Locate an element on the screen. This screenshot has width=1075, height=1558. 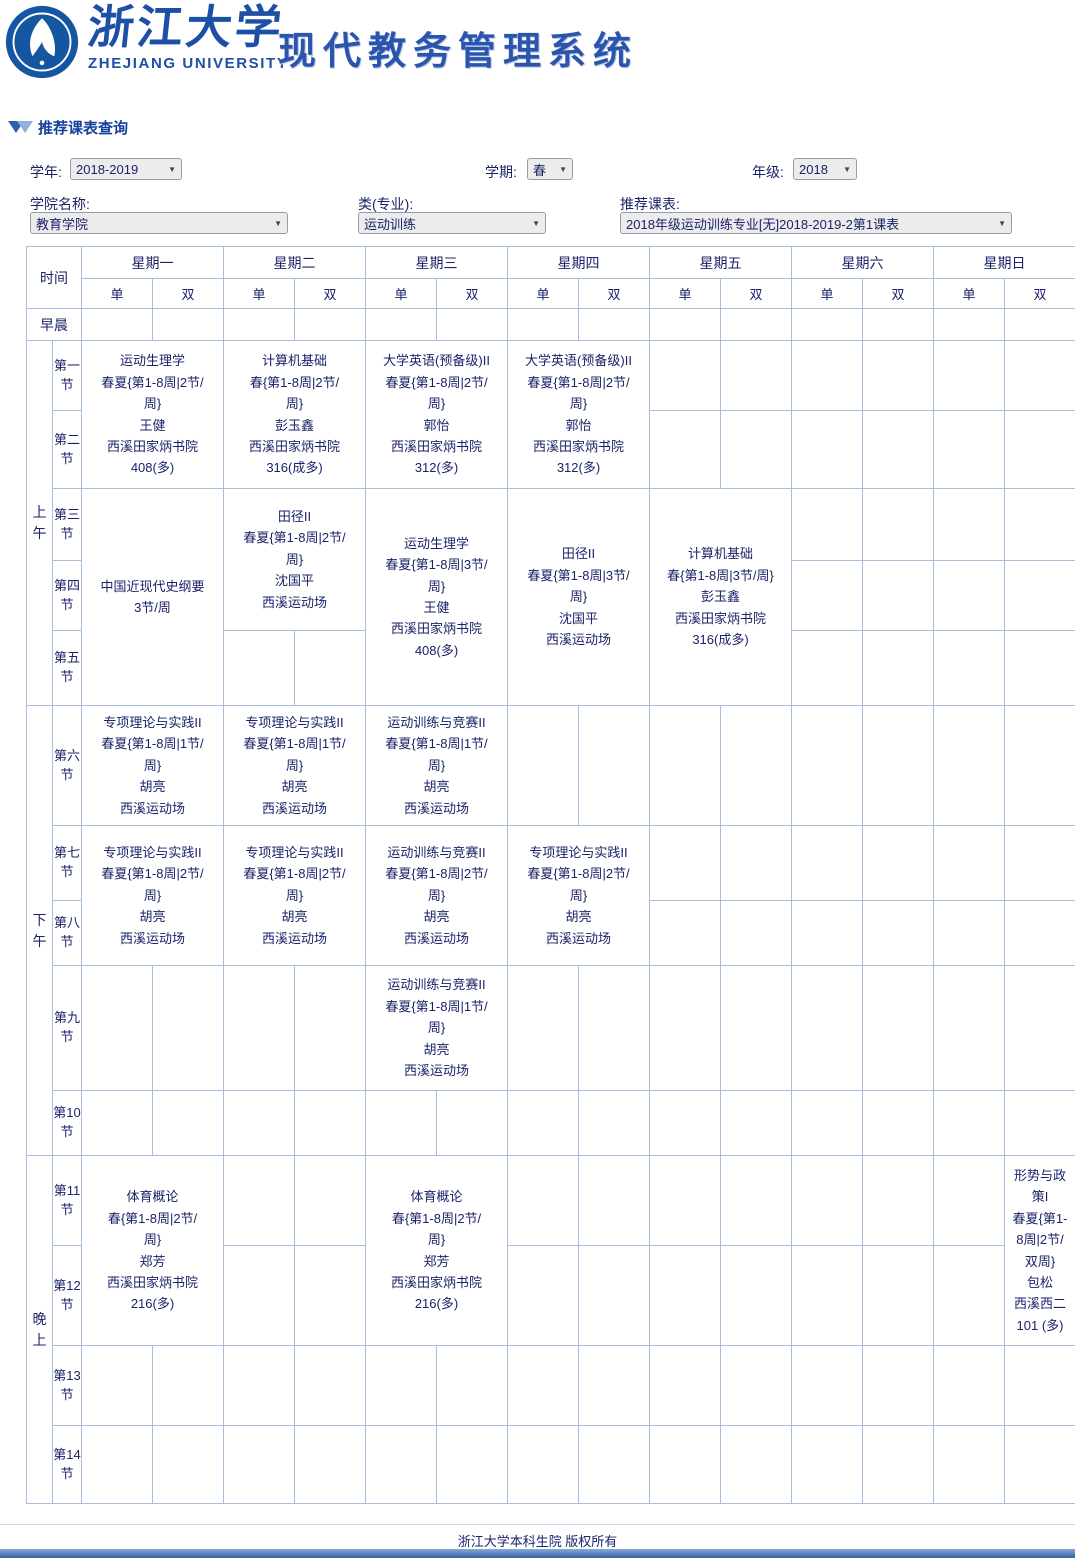
period-label: 第七节 is located at coordinates (67, 863).